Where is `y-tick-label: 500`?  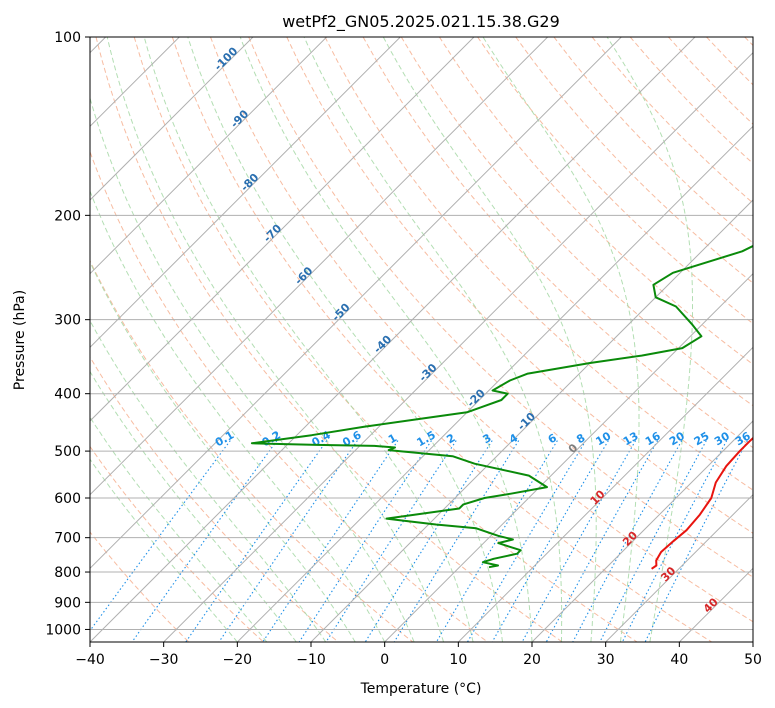
y-tick-label: 500 is located at coordinates (67, 452).